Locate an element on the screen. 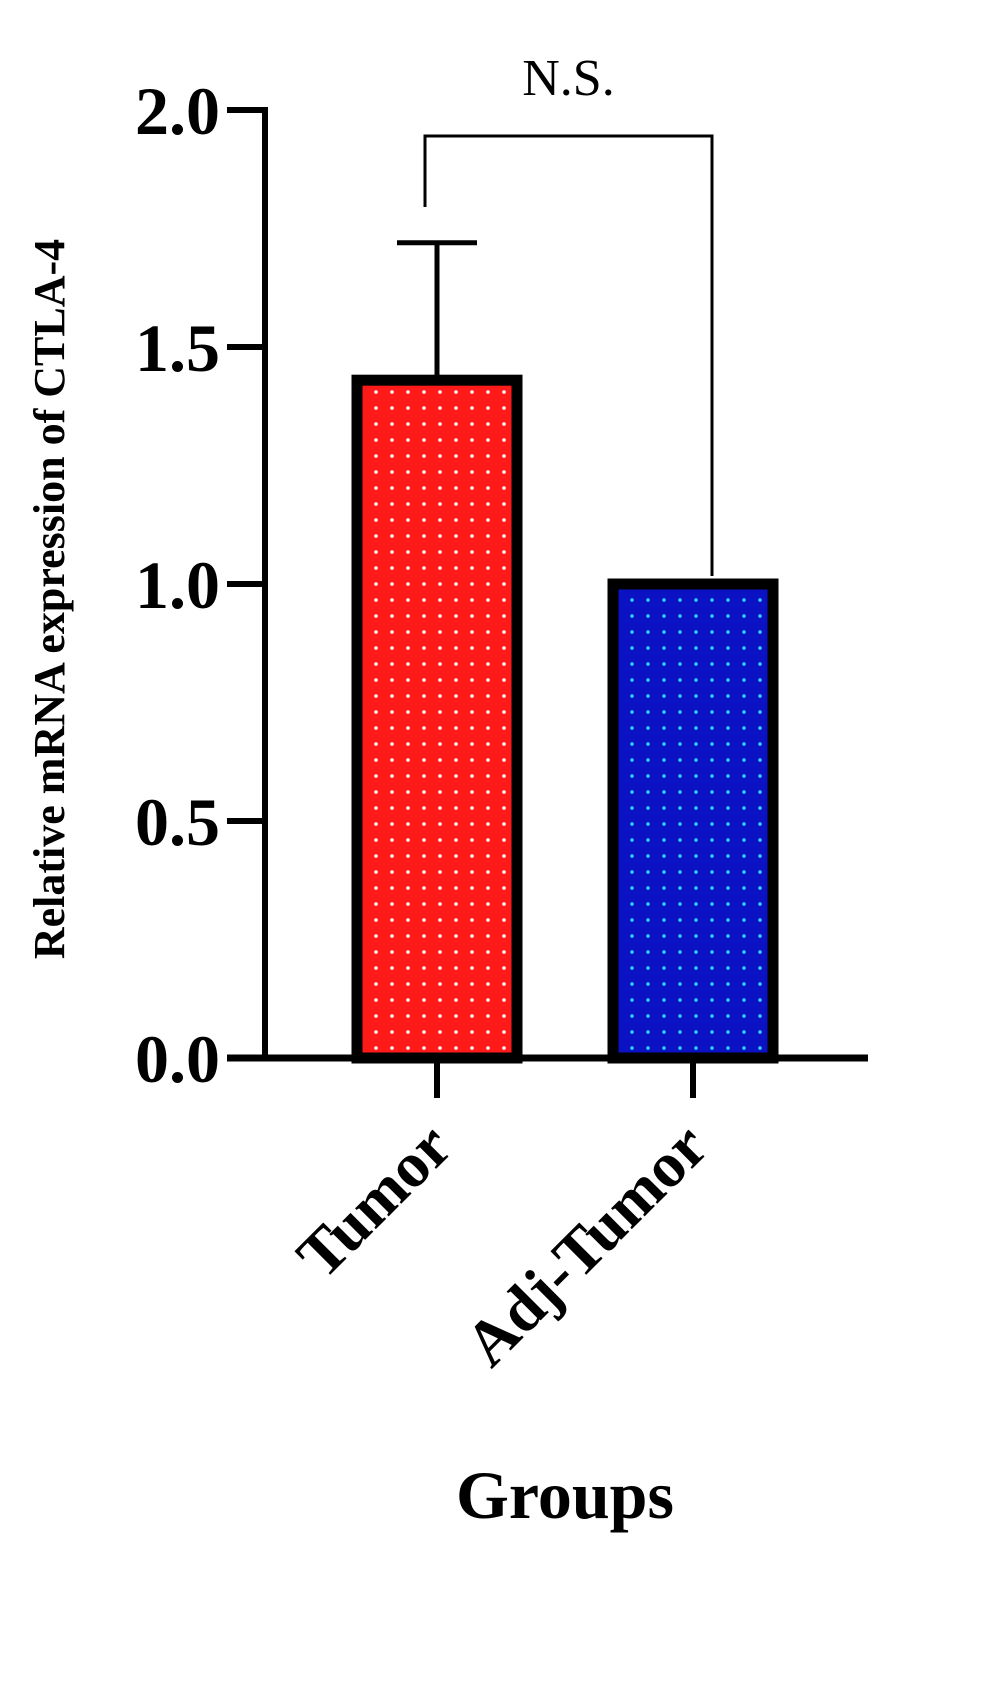 The height and width of the screenshot is (1707, 985). x-tick-label-adj-tumor: Adj-Tumor is located at coordinates (586, 1245).